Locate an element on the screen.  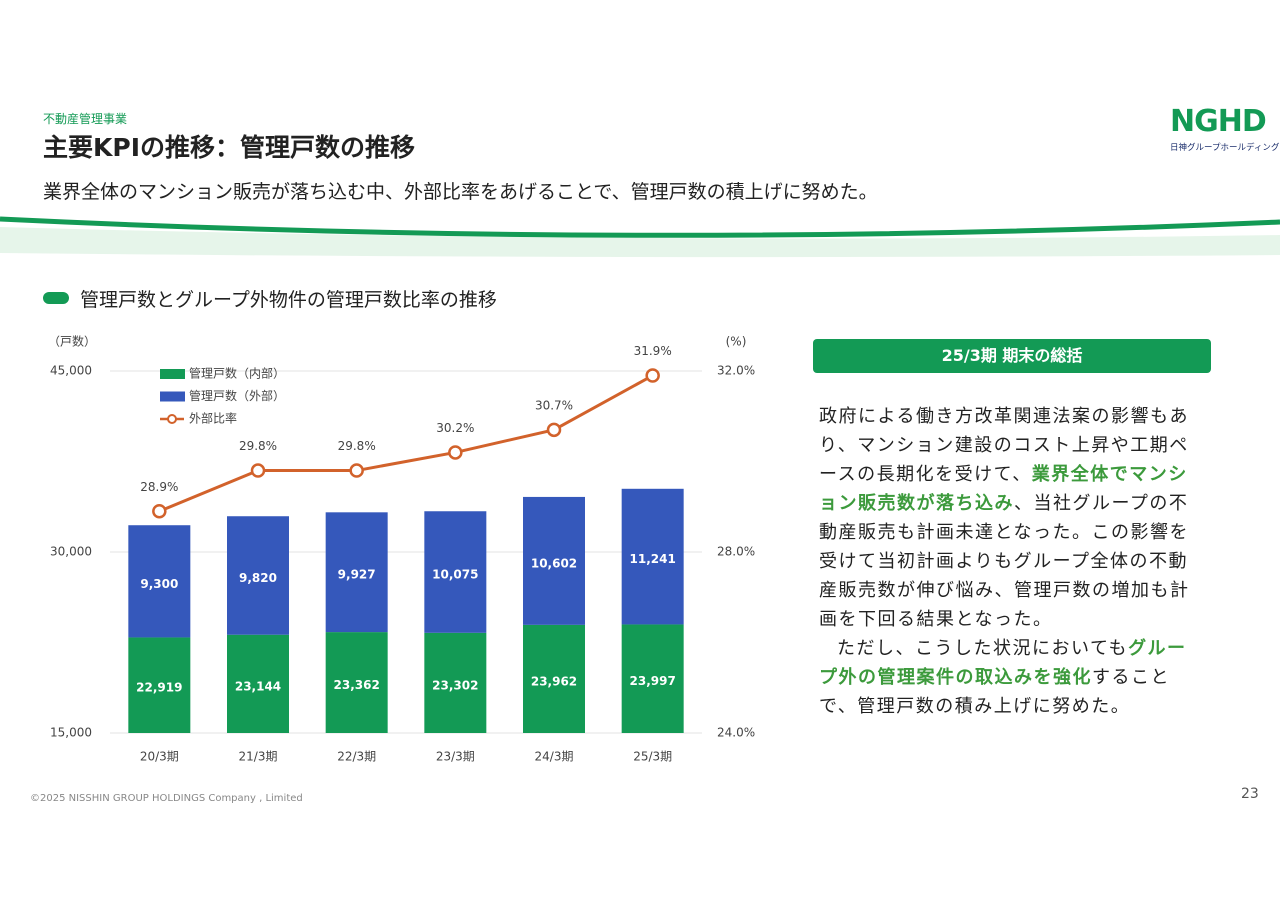
bar-value-label: 22,919 is located at coordinates (159, 688).